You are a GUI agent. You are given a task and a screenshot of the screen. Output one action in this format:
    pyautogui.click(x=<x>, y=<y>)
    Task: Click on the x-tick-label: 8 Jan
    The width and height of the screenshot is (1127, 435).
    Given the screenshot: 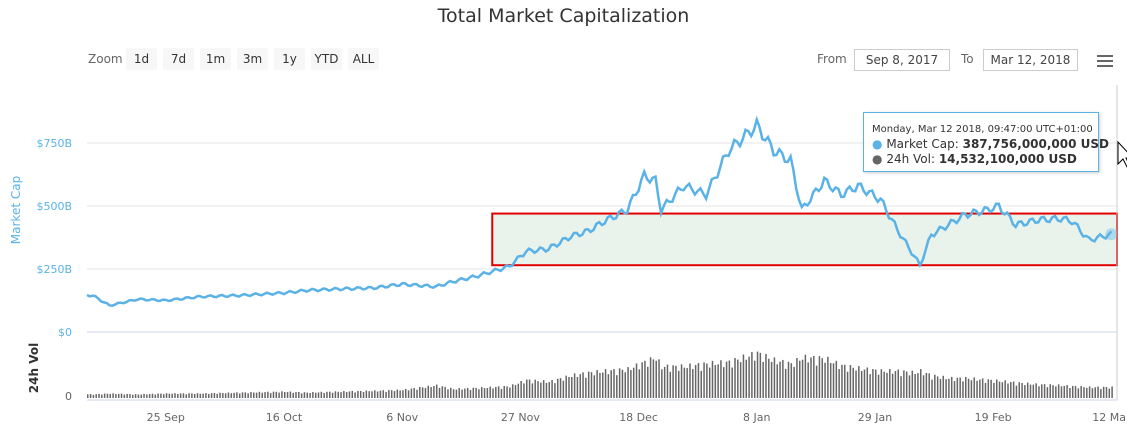 What is the action you would take?
    pyautogui.click(x=756, y=417)
    